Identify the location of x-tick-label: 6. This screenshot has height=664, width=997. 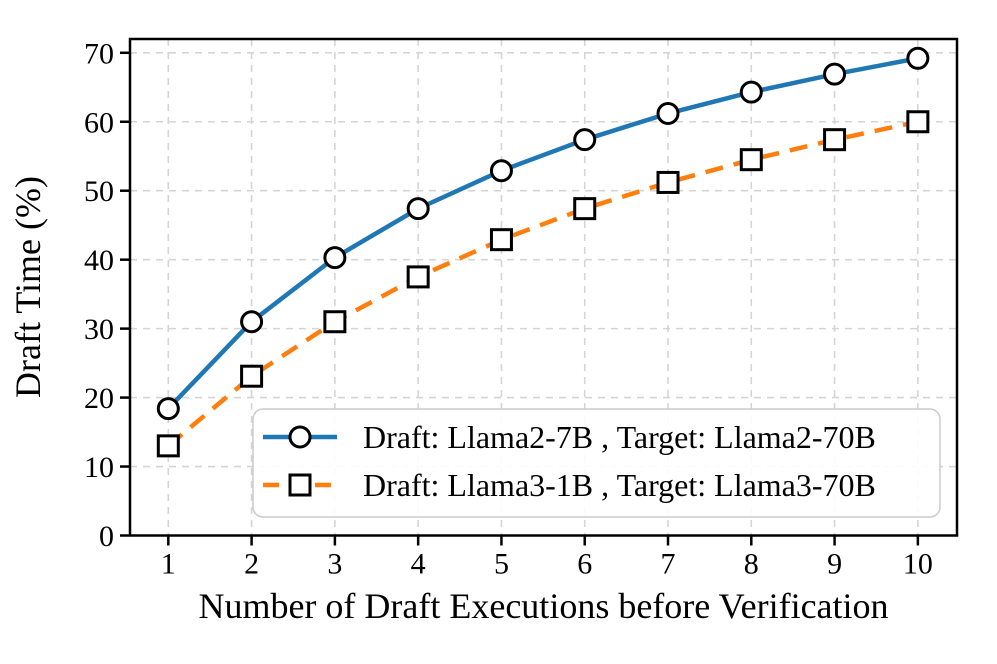
(584, 564).